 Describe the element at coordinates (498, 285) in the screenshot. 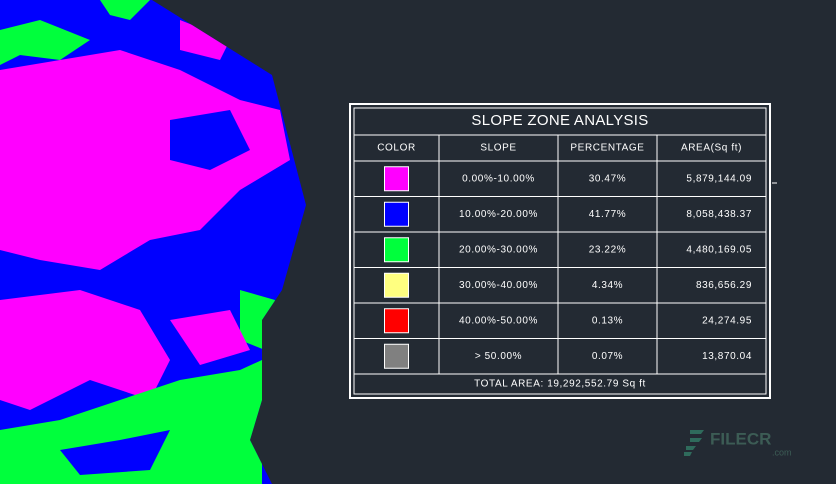

I see `slope-cell: 30.00%-40.00%` at that location.